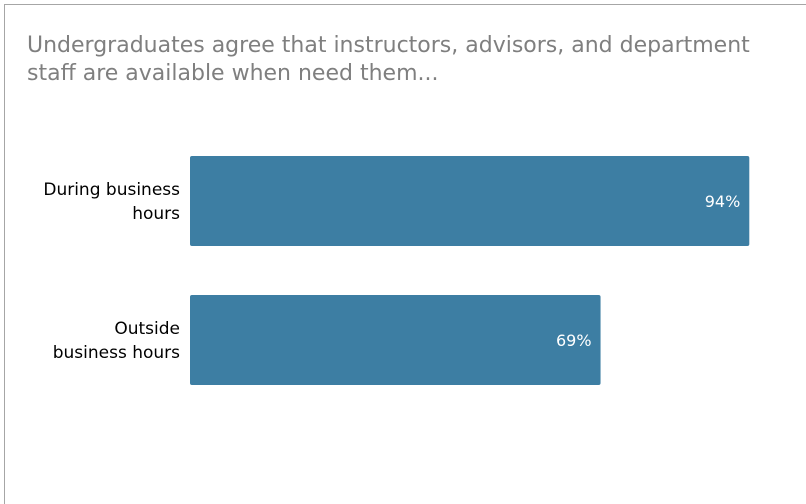  Describe the element at coordinates (111, 202) in the screenshot. I see `category-label-0: During business hours` at that location.